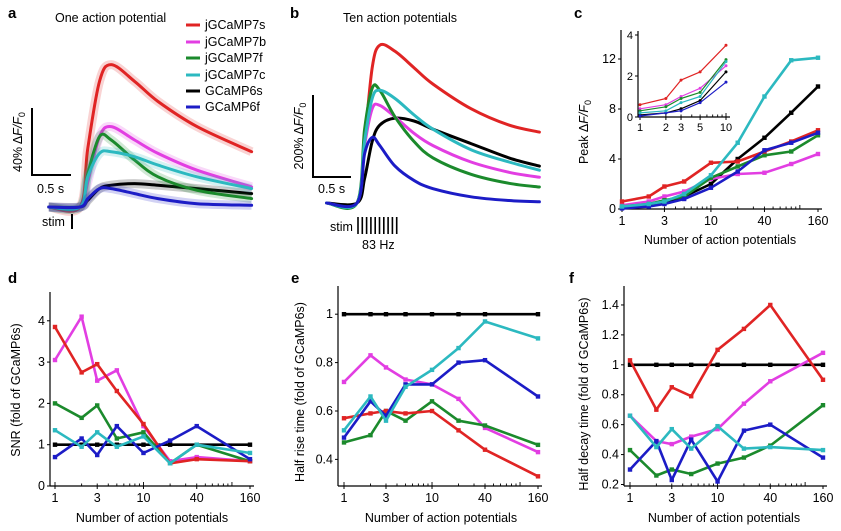 This screenshot has height=531, width=841. I want to click on panel-f-y-tick-label: 0.2, so click(610, 485).